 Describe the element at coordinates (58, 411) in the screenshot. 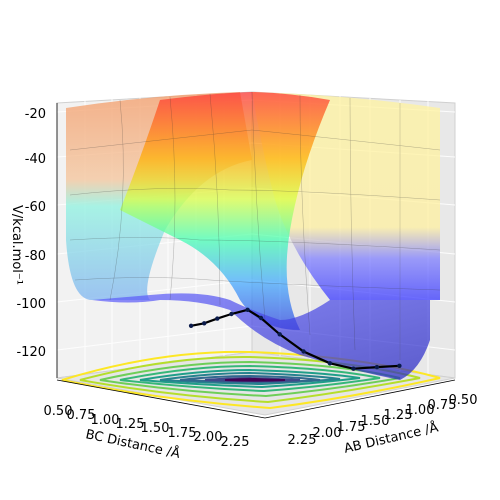

I see `x-tick-label: 0.50` at that location.